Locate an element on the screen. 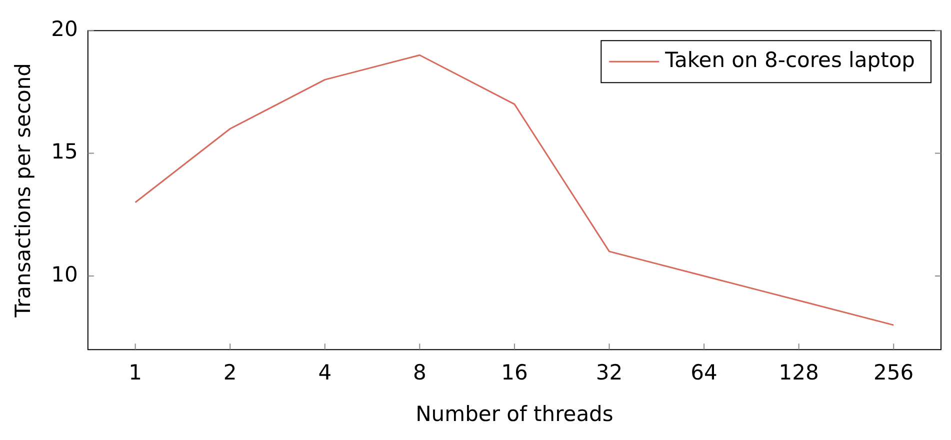 This screenshot has height=440, width=951. x-tick-label: 64 is located at coordinates (704, 372).